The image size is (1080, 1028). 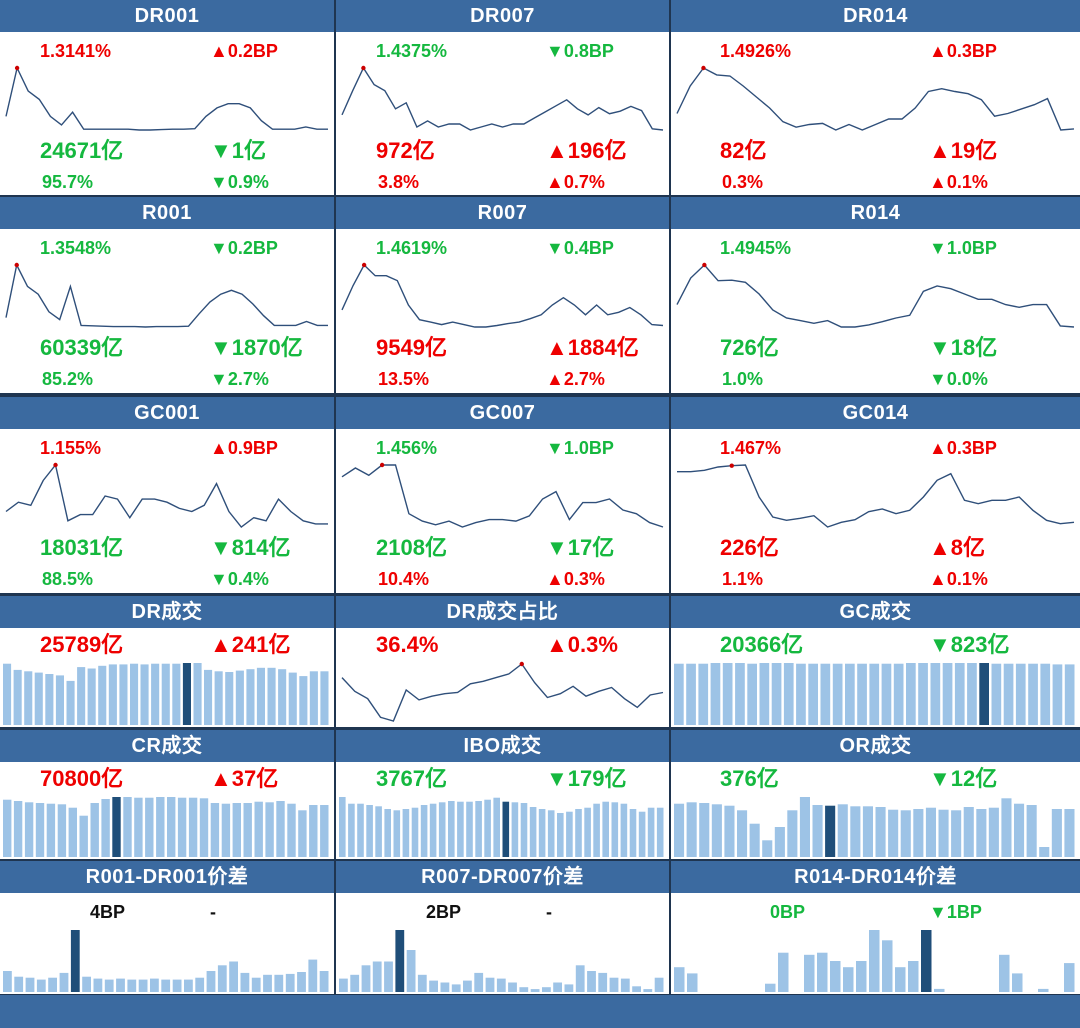 I want to click on change-value: ▲37亿, so click(x=244, y=778).